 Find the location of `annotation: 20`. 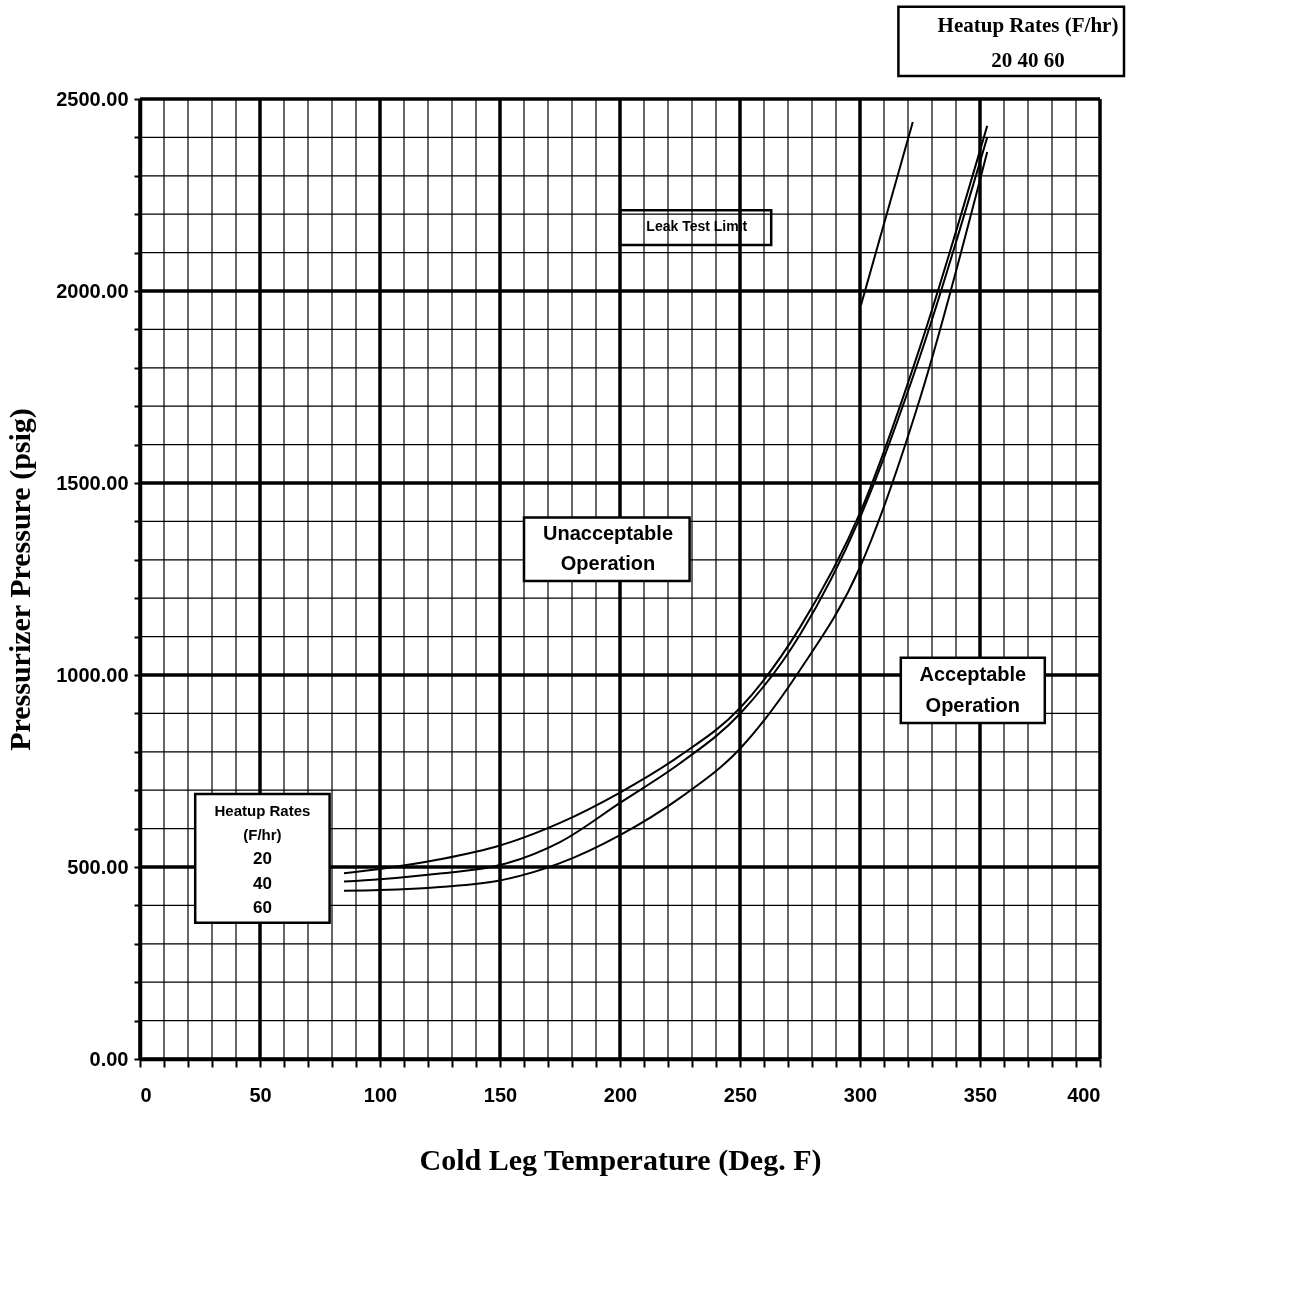

annotation: 20 is located at coordinates (262, 859).